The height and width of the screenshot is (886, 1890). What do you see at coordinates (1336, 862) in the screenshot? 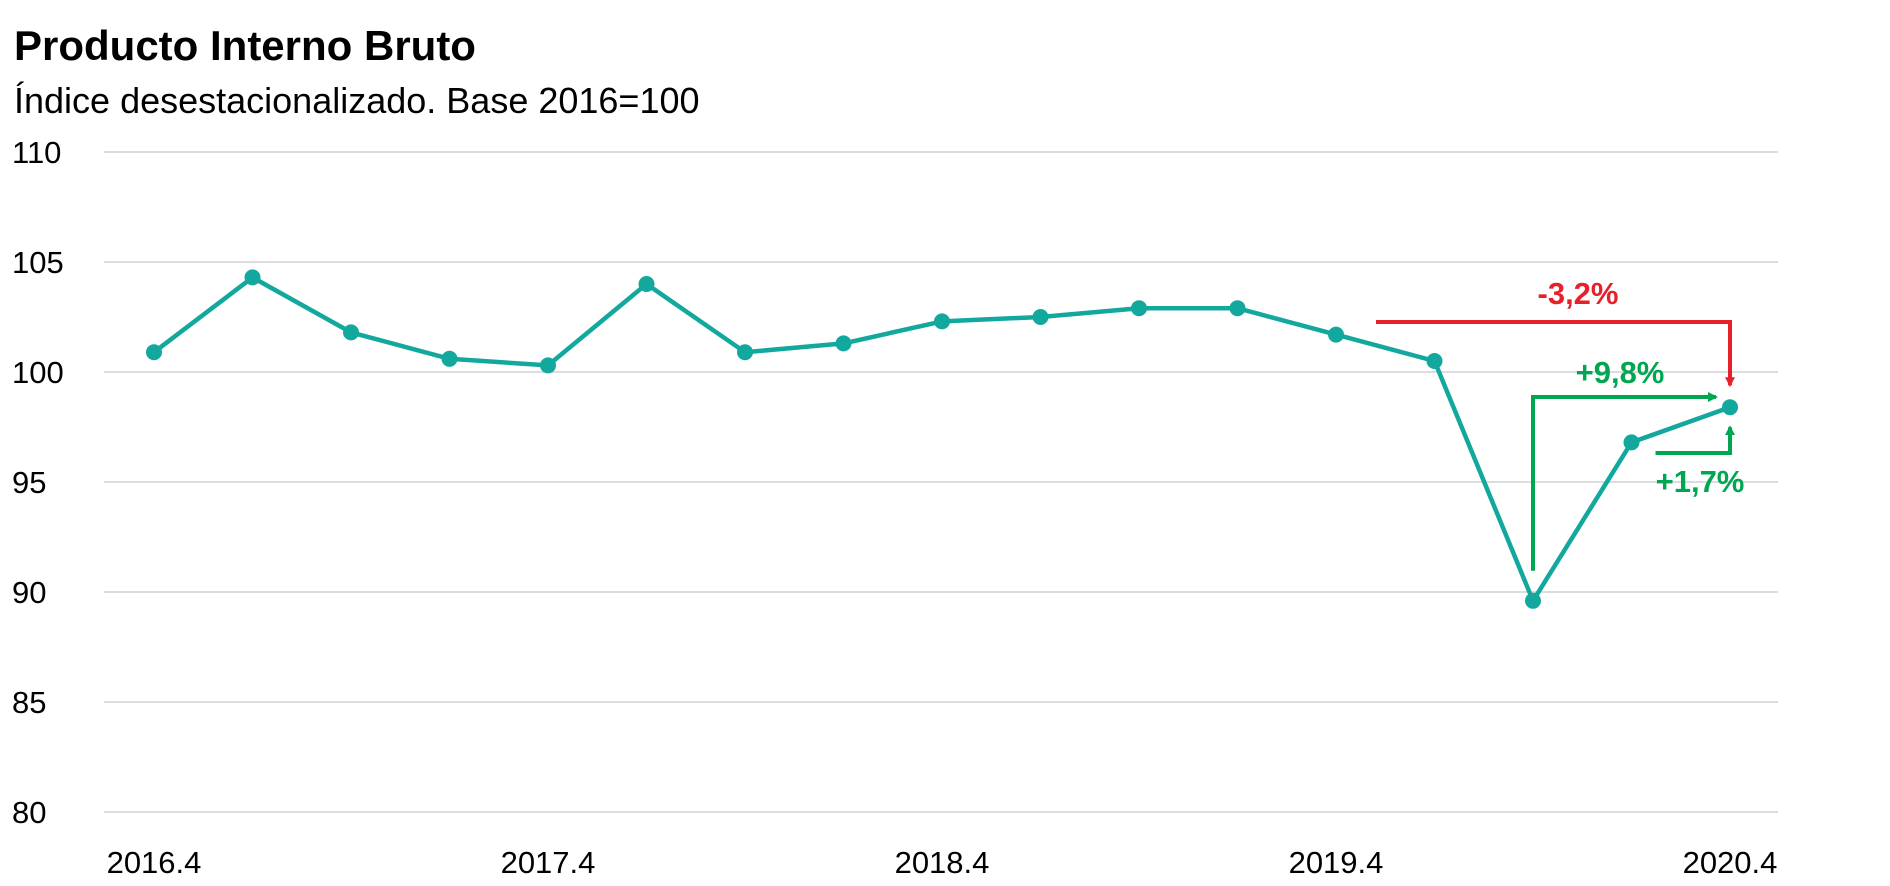
I see `x-tick-label: 2019.4` at bounding box center [1336, 862].